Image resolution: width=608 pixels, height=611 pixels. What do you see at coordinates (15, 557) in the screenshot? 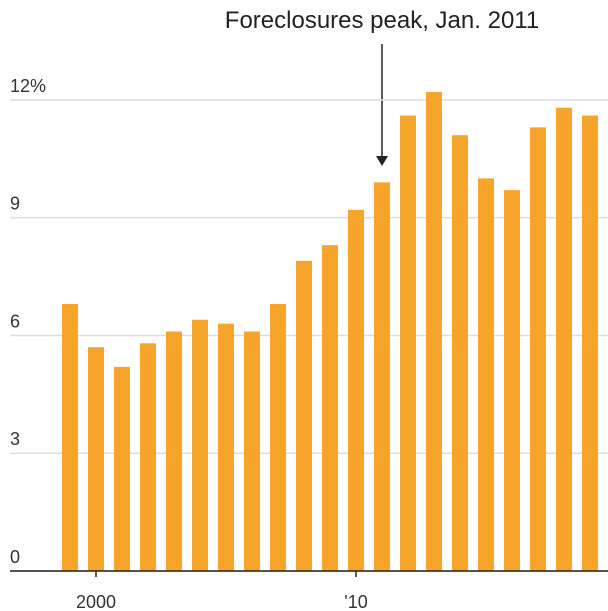
I see `y-tick-label: 0` at bounding box center [15, 557].